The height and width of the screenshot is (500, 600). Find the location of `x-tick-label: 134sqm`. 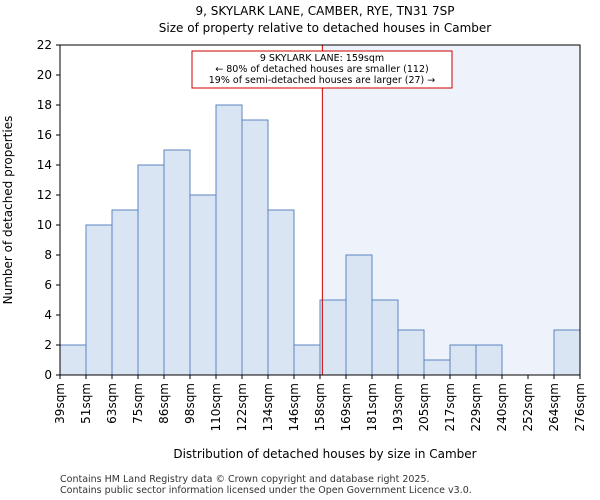

x-tick-label: 134sqm is located at coordinates (268, 407).